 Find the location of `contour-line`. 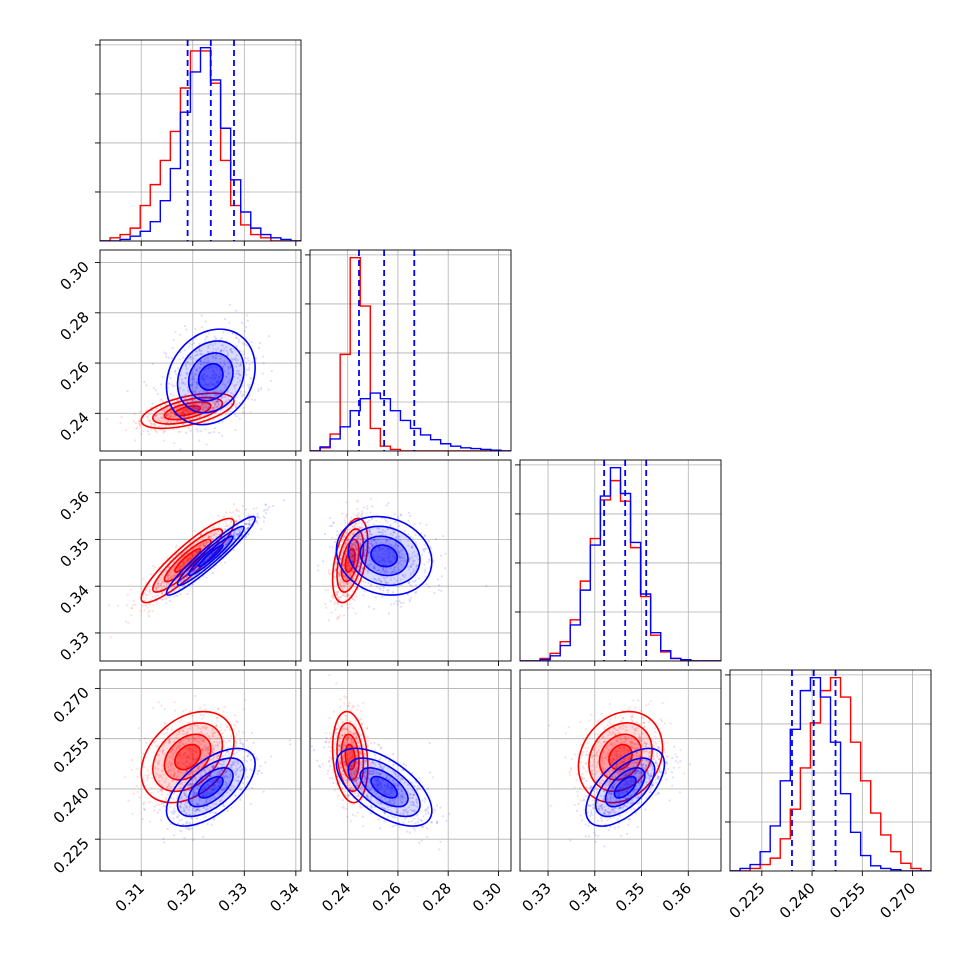

contour-line is located at coordinates (350, 560).